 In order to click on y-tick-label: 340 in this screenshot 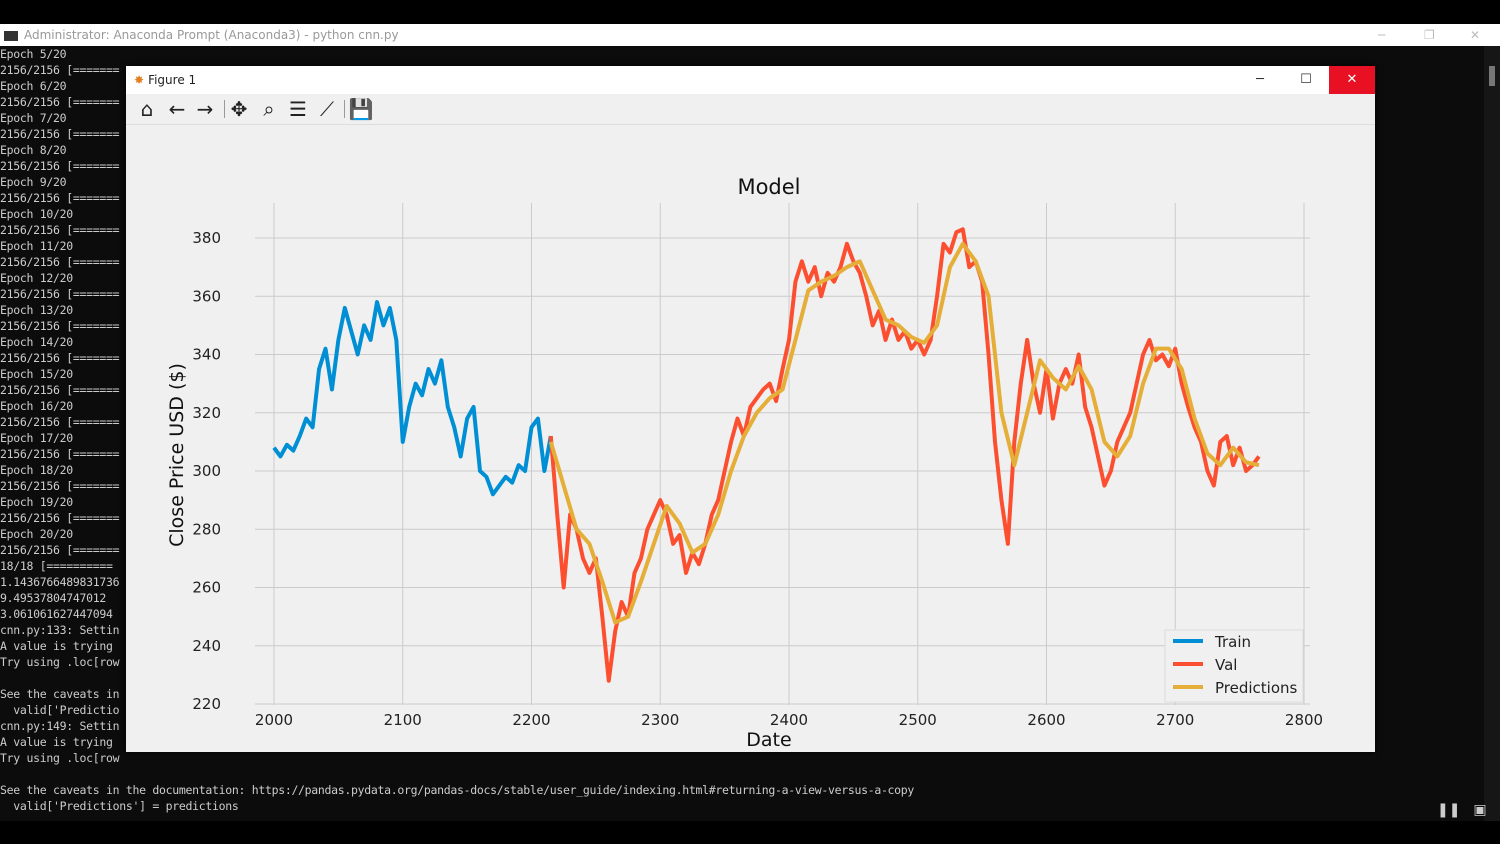, I will do `click(206, 355)`.